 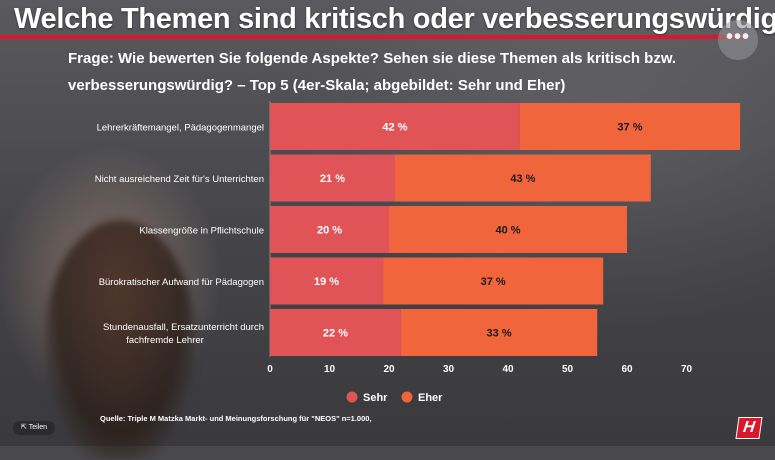 I want to click on data-label: 22 %, so click(x=335, y=334).